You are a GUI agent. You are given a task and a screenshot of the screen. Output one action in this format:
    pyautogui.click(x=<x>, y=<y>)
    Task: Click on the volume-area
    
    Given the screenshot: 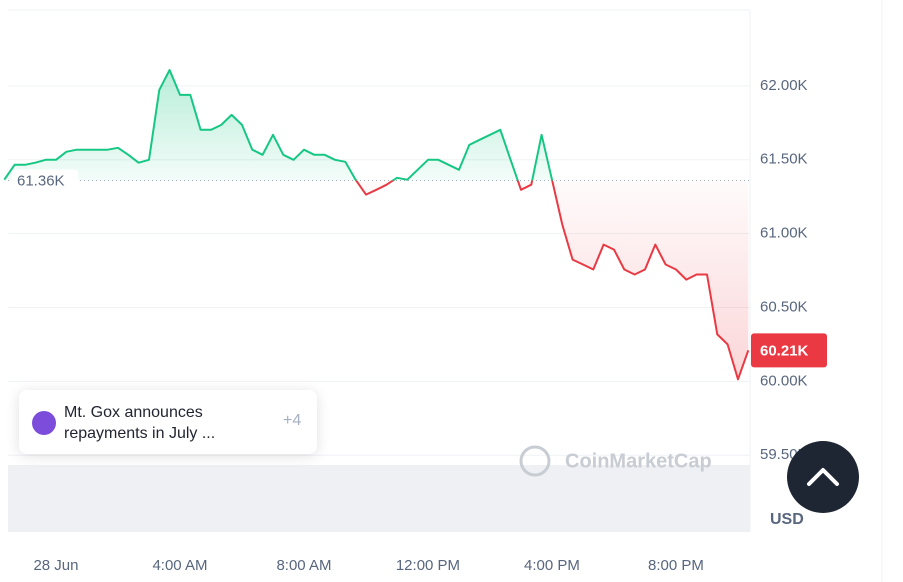 What is the action you would take?
    pyautogui.click(x=379, y=498)
    